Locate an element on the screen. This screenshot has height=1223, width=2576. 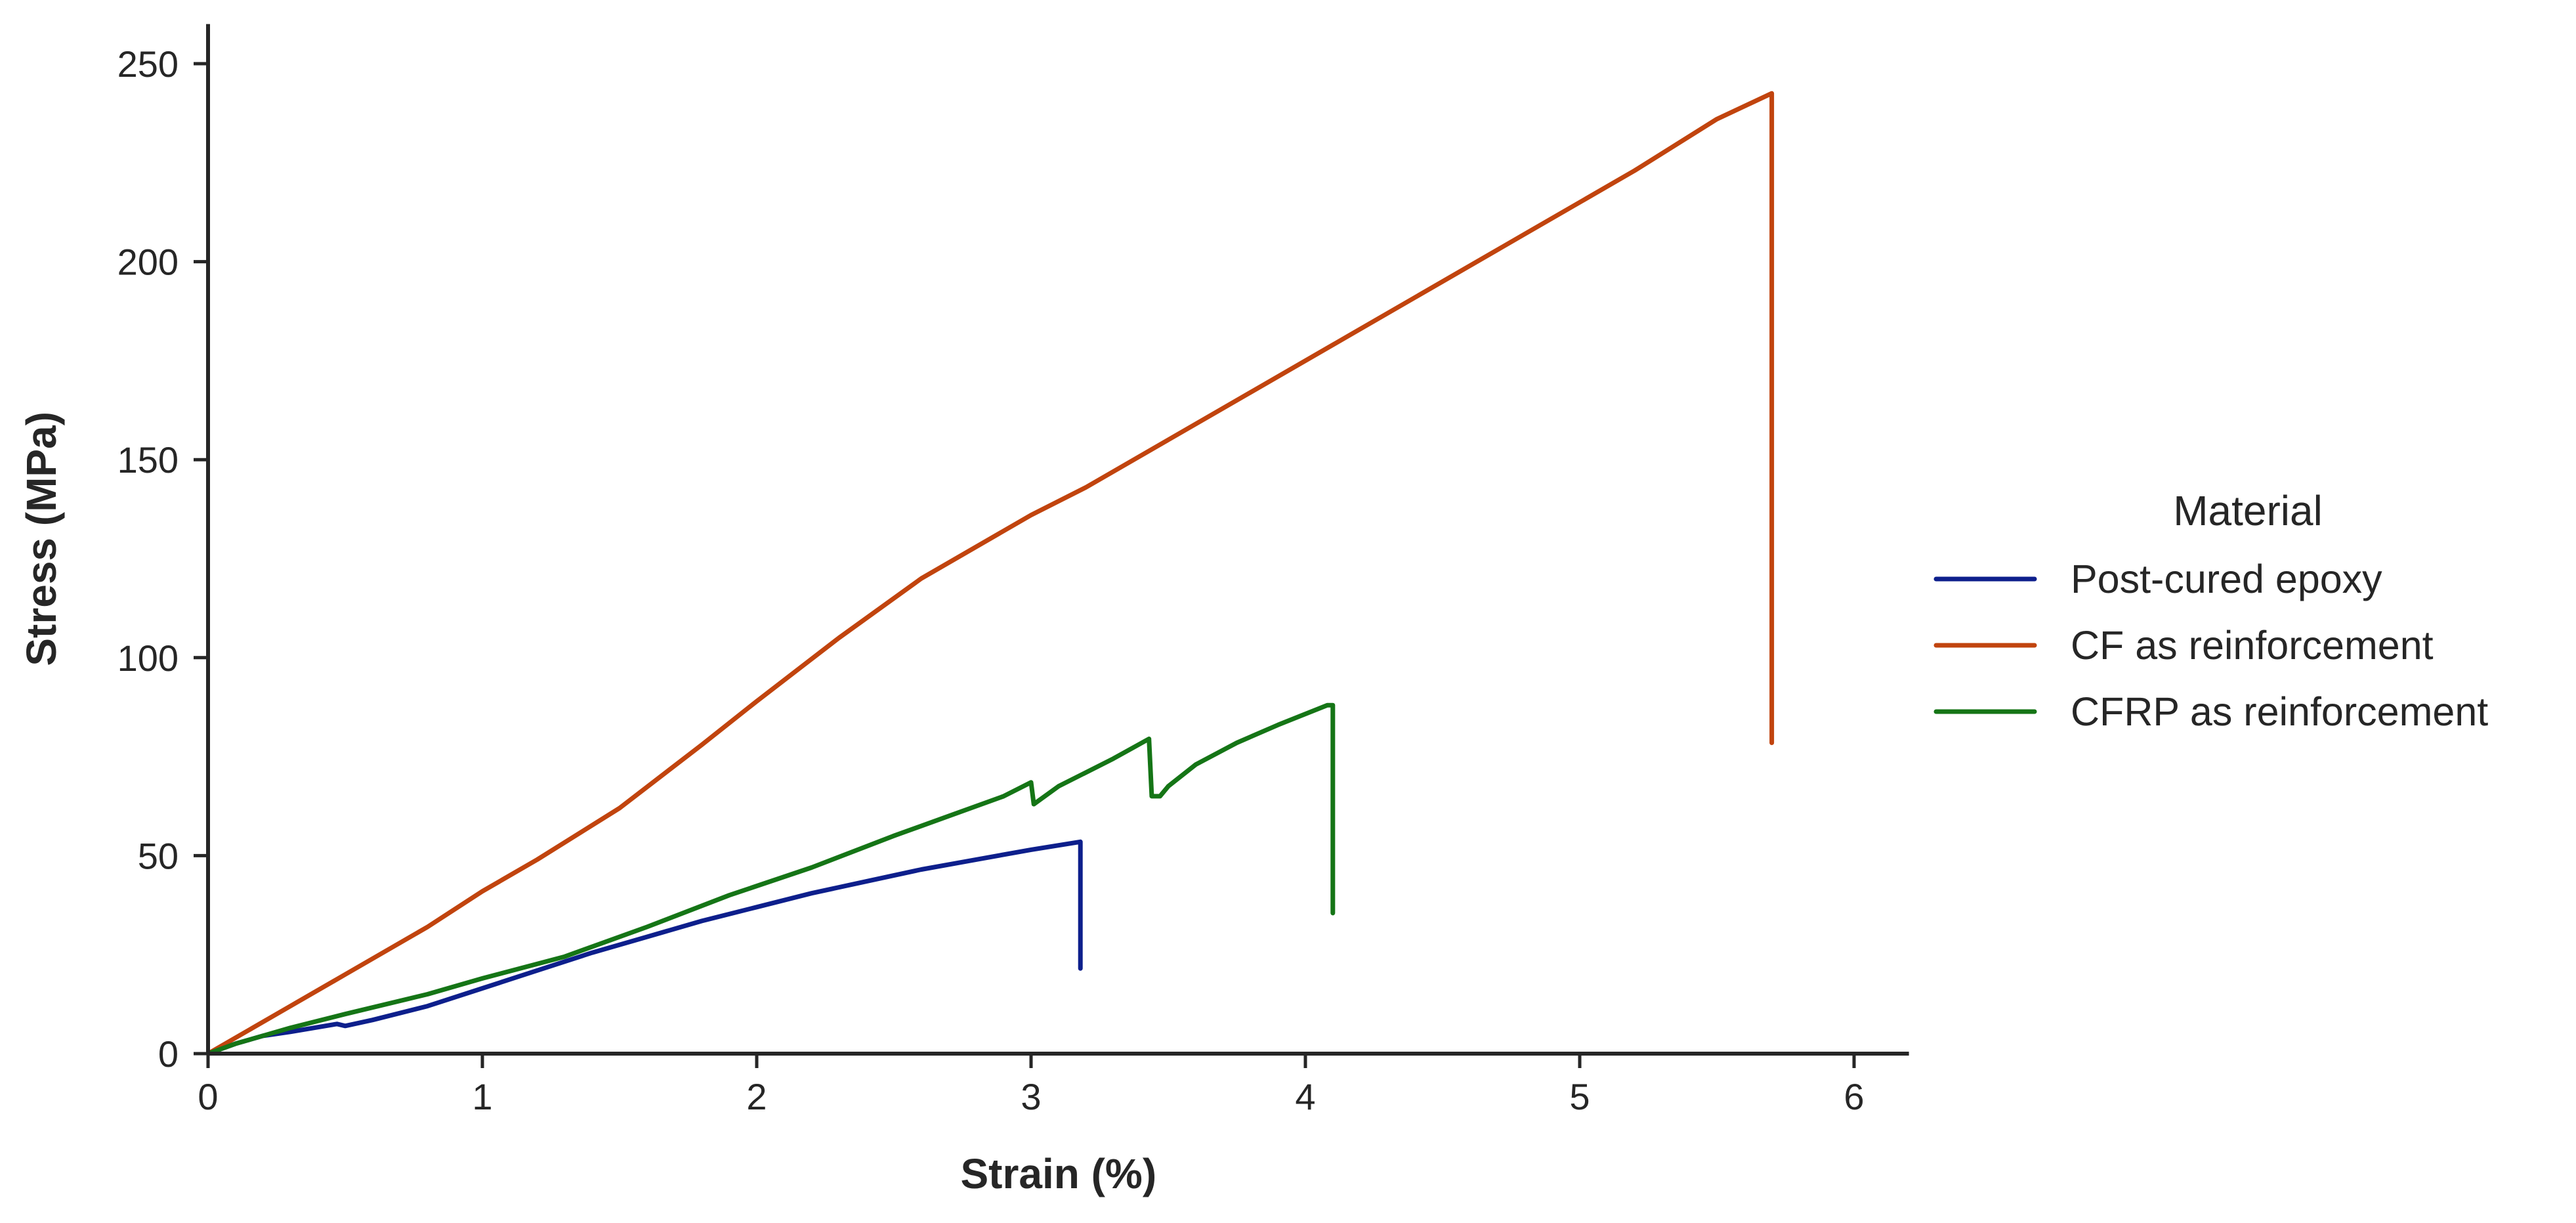
legend-label: CFRP as reinforcement is located at coordinates (2279, 711).